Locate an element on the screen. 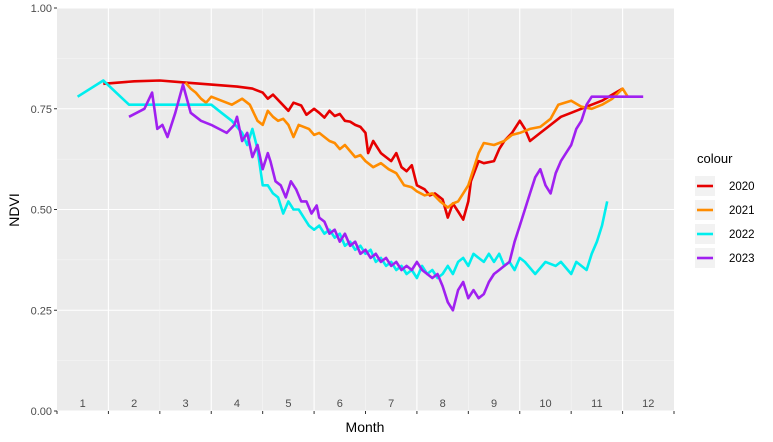 The image size is (773, 442). legend: colour 2020 2021 2022 2023 is located at coordinates (725, 209).